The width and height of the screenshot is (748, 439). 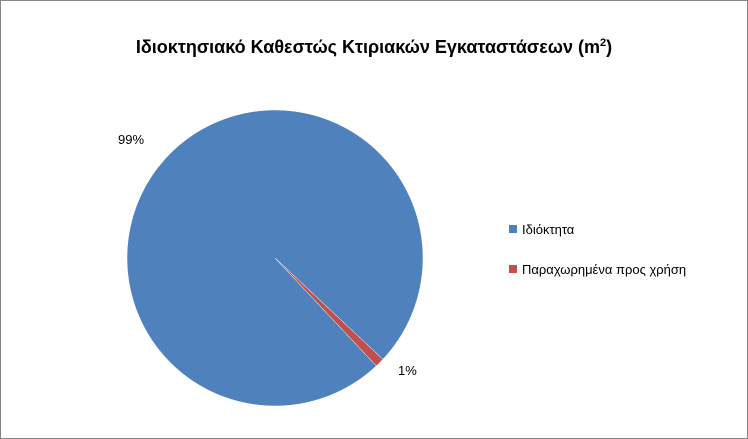 What do you see at coordinates (407, 370) in the screenshot?
I see `data-label-conceded: 1%` at bounding box center [407, 370].